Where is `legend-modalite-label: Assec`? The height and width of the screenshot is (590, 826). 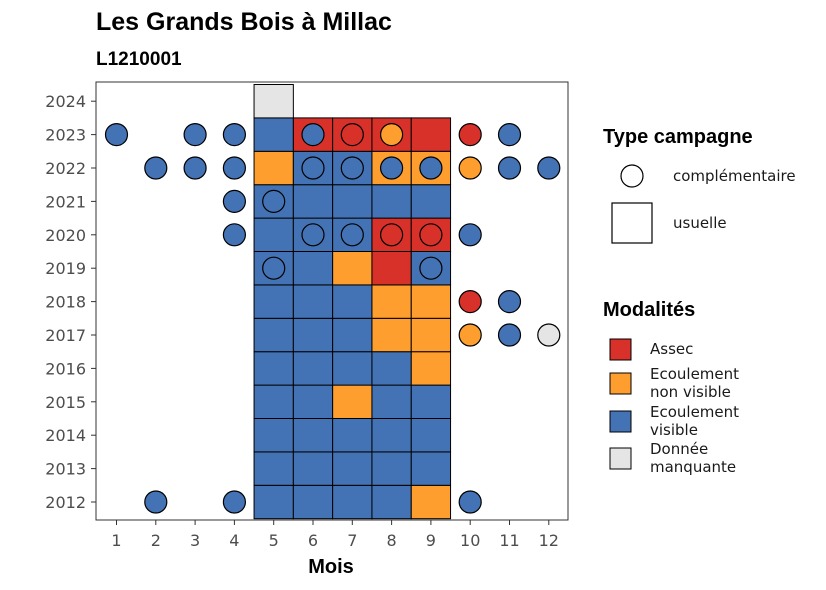
legend-modalite-label: Assec is located at coordinates (671, 349).